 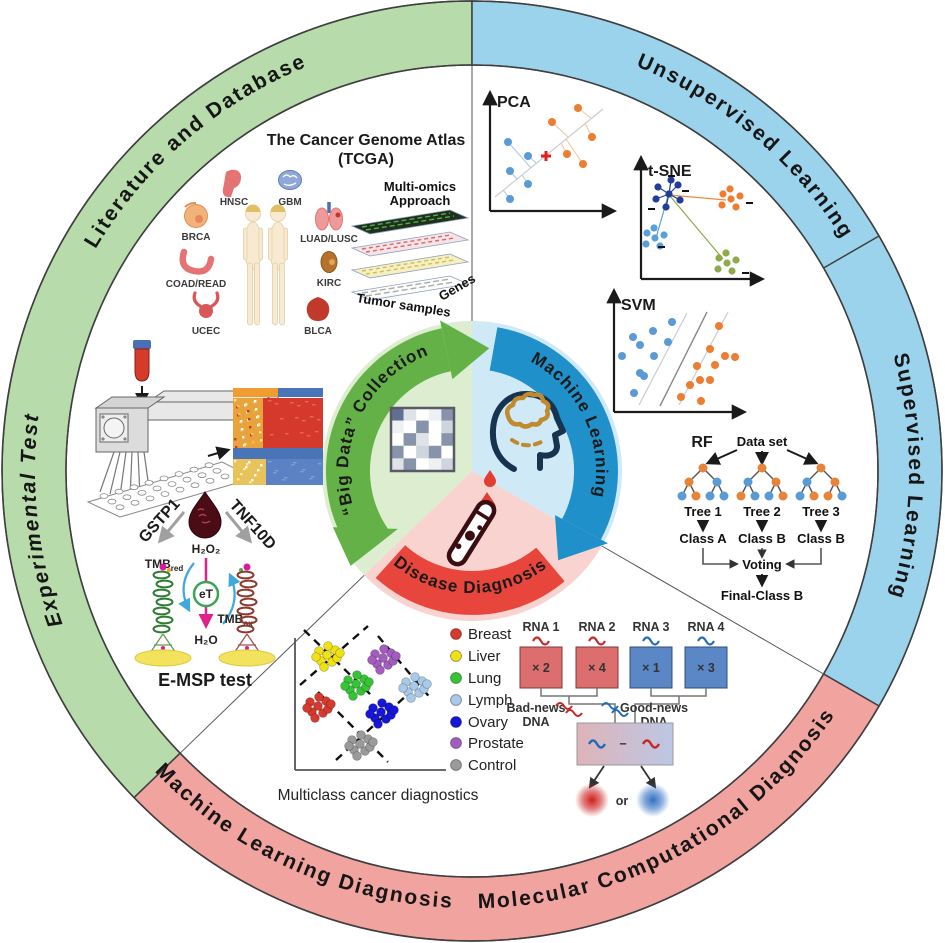 What do you see at coordinates (290, 189) in the screenshot?
I see `organ-gbm: GBM` at bounding box center [290, 189].